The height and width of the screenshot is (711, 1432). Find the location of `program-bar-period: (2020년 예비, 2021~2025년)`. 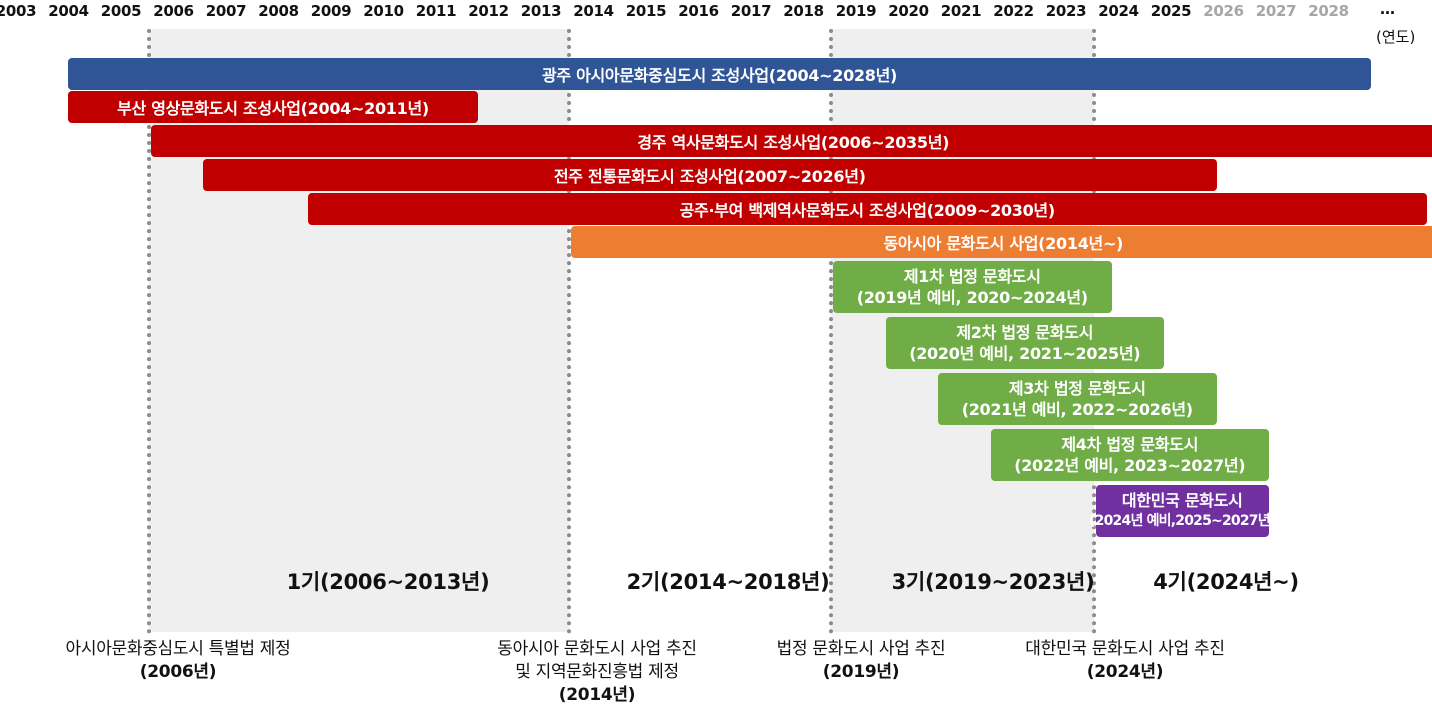

program-bar-period: (2020년 예비, 2021~2025년) is located at coordinates (1025, 353).